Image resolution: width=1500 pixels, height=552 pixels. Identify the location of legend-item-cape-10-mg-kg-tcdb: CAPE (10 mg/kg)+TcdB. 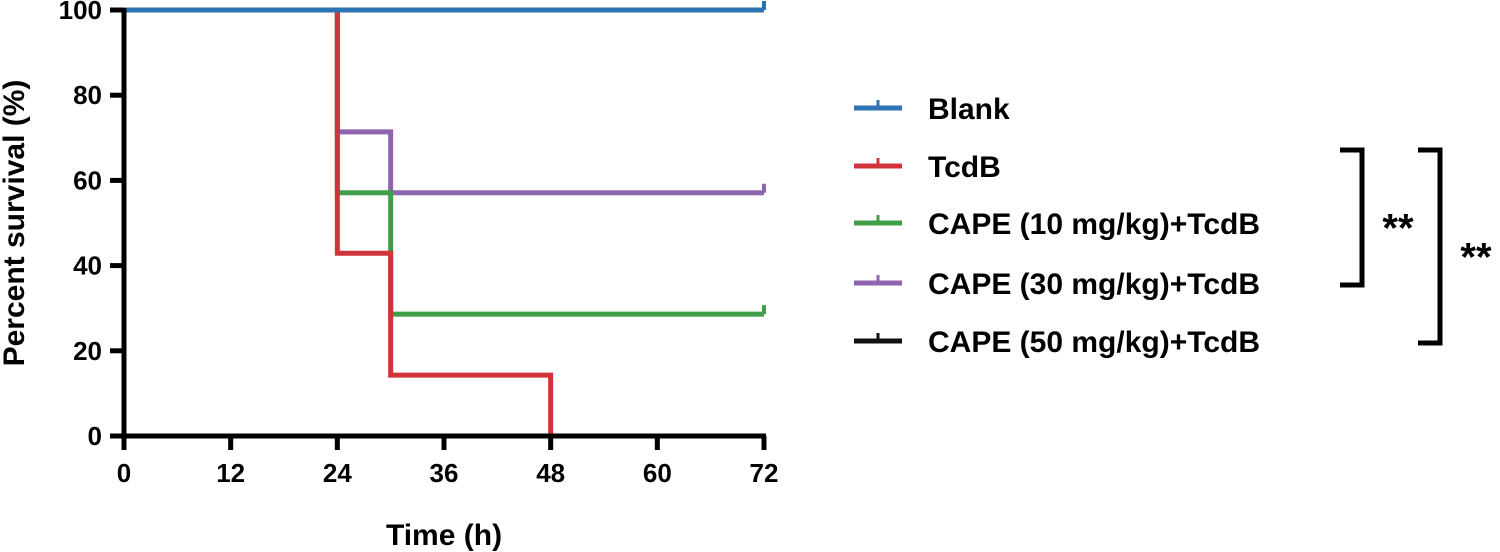
(1057, 224).